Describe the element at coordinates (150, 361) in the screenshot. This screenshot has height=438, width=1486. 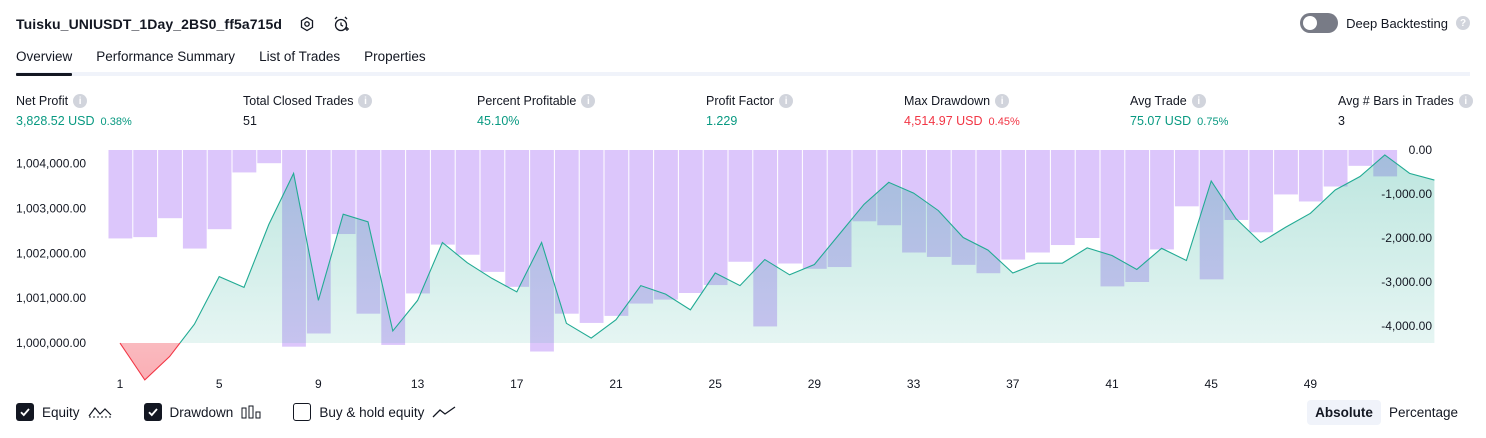
I see `equity-area-negative` at that location.